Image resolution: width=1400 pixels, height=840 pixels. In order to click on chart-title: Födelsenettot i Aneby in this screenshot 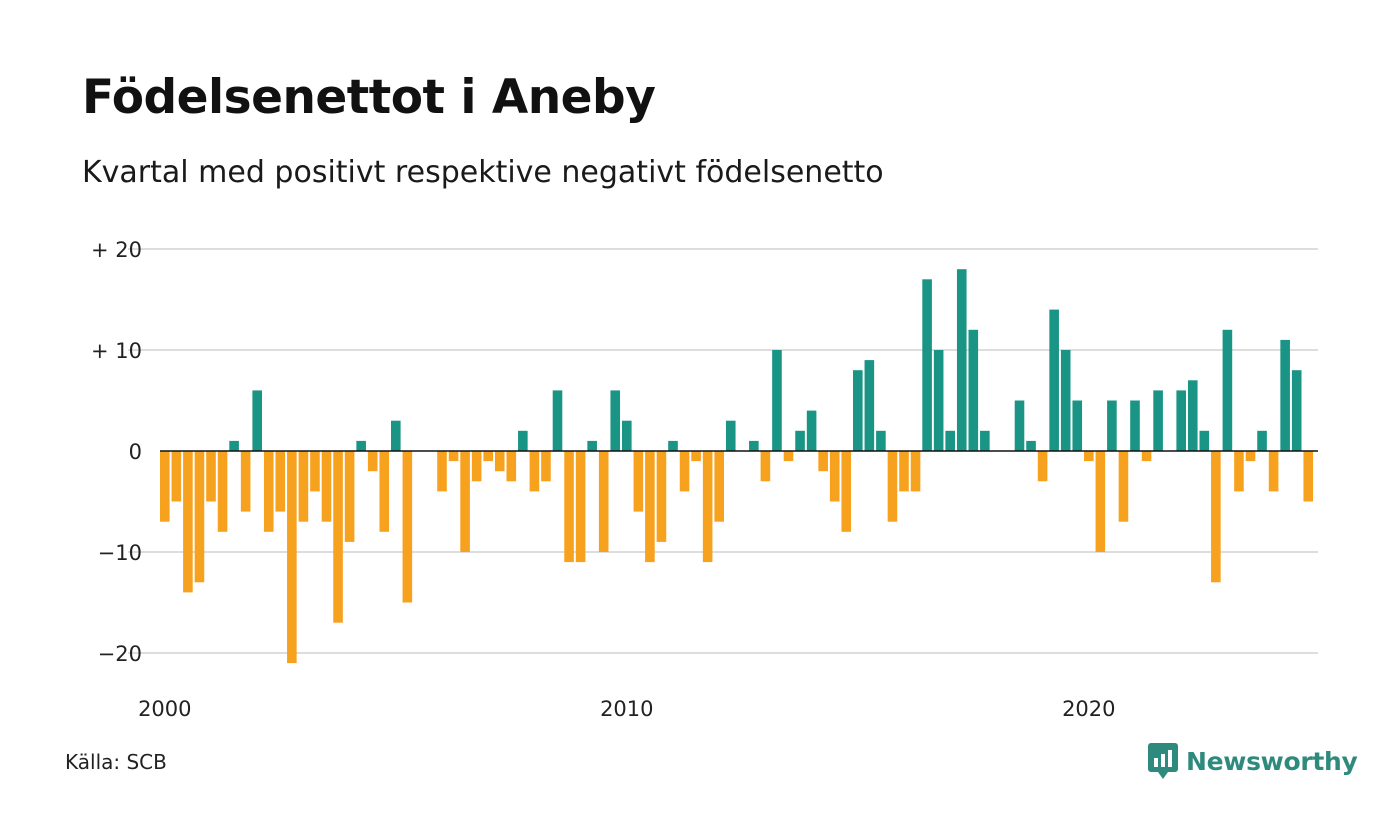, I will do `click(369, 97)`.